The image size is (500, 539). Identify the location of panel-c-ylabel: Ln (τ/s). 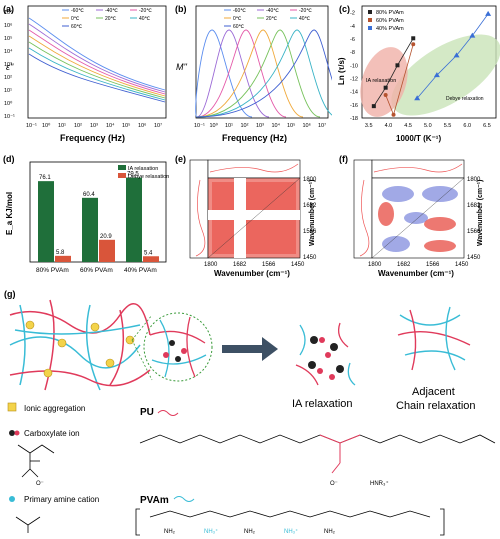
(341, 71).